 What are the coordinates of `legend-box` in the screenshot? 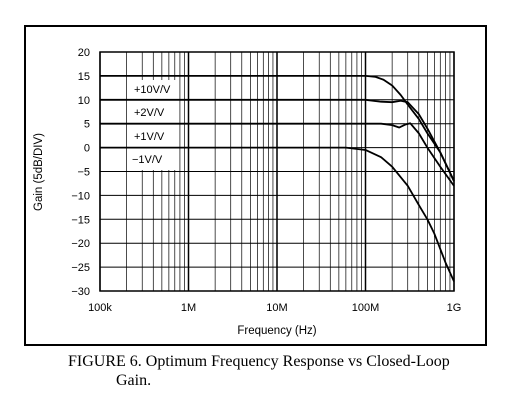 It's located at (152, 125).